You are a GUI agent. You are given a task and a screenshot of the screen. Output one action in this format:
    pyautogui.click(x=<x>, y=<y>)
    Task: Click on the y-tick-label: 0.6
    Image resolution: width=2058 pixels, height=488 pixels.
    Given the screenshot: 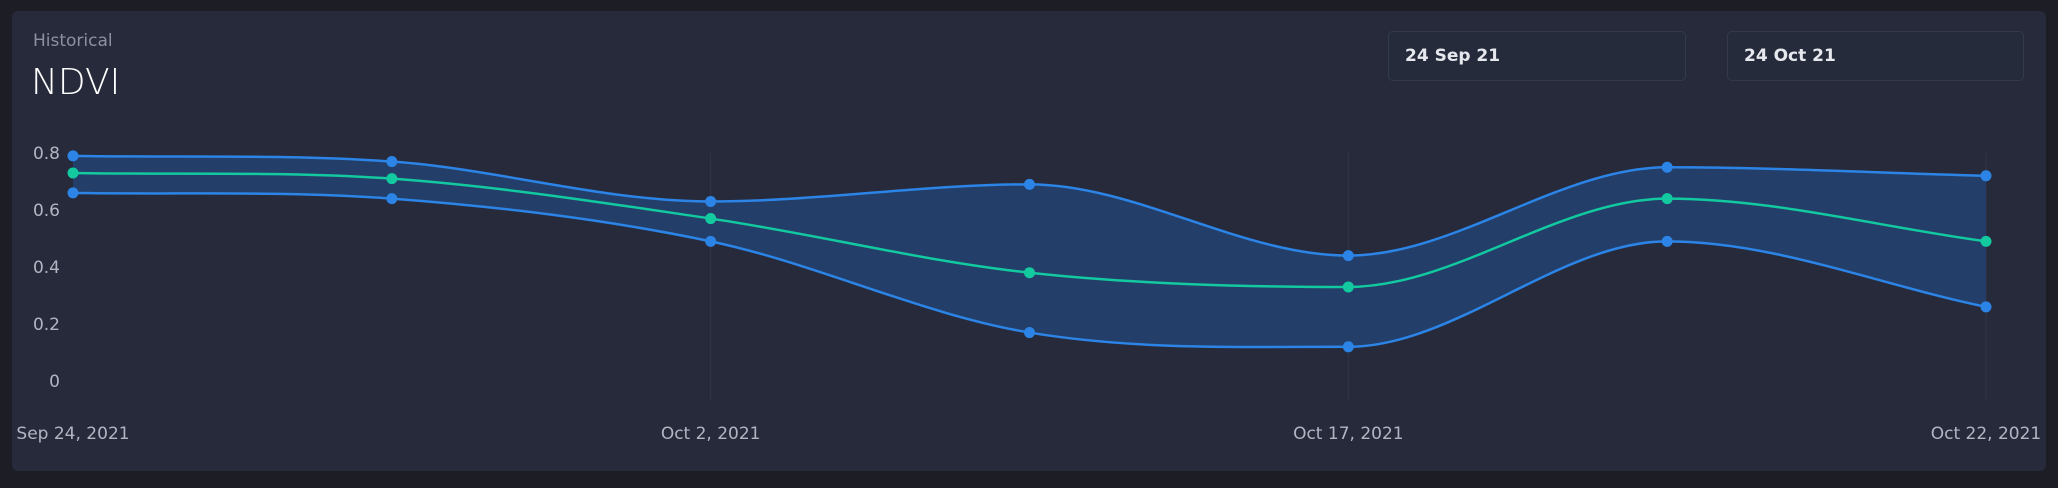 What is the action you would take?
    pyautogui.click(x=46, y=211)
    